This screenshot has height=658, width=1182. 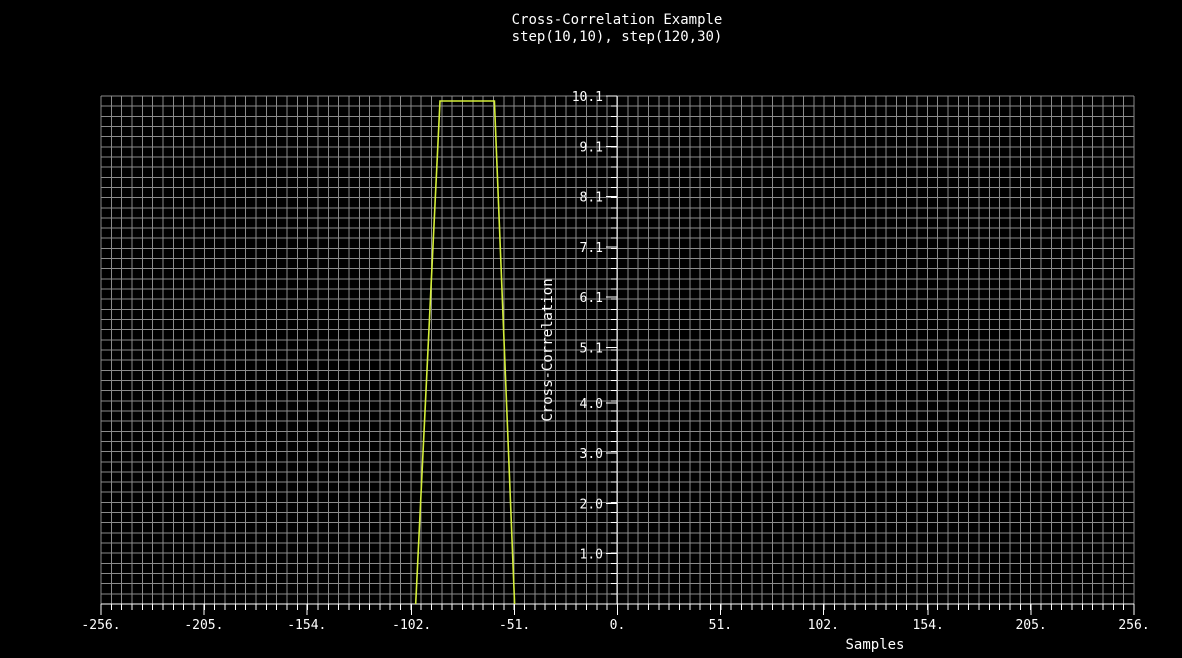 What do you see at coordinates (587, 97) in the screenshot?
I see `y-tick-label: 10.1` at bounding box center [587, 97].